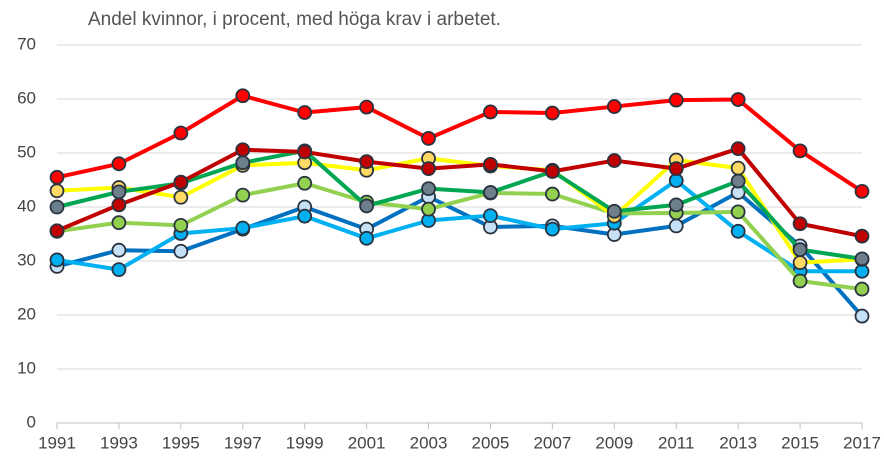 This screenshot has height=459, width=884. Describe the element at coordinates (800, 442) in the screenshot. I see `x-tick-label: 2015` at that location.